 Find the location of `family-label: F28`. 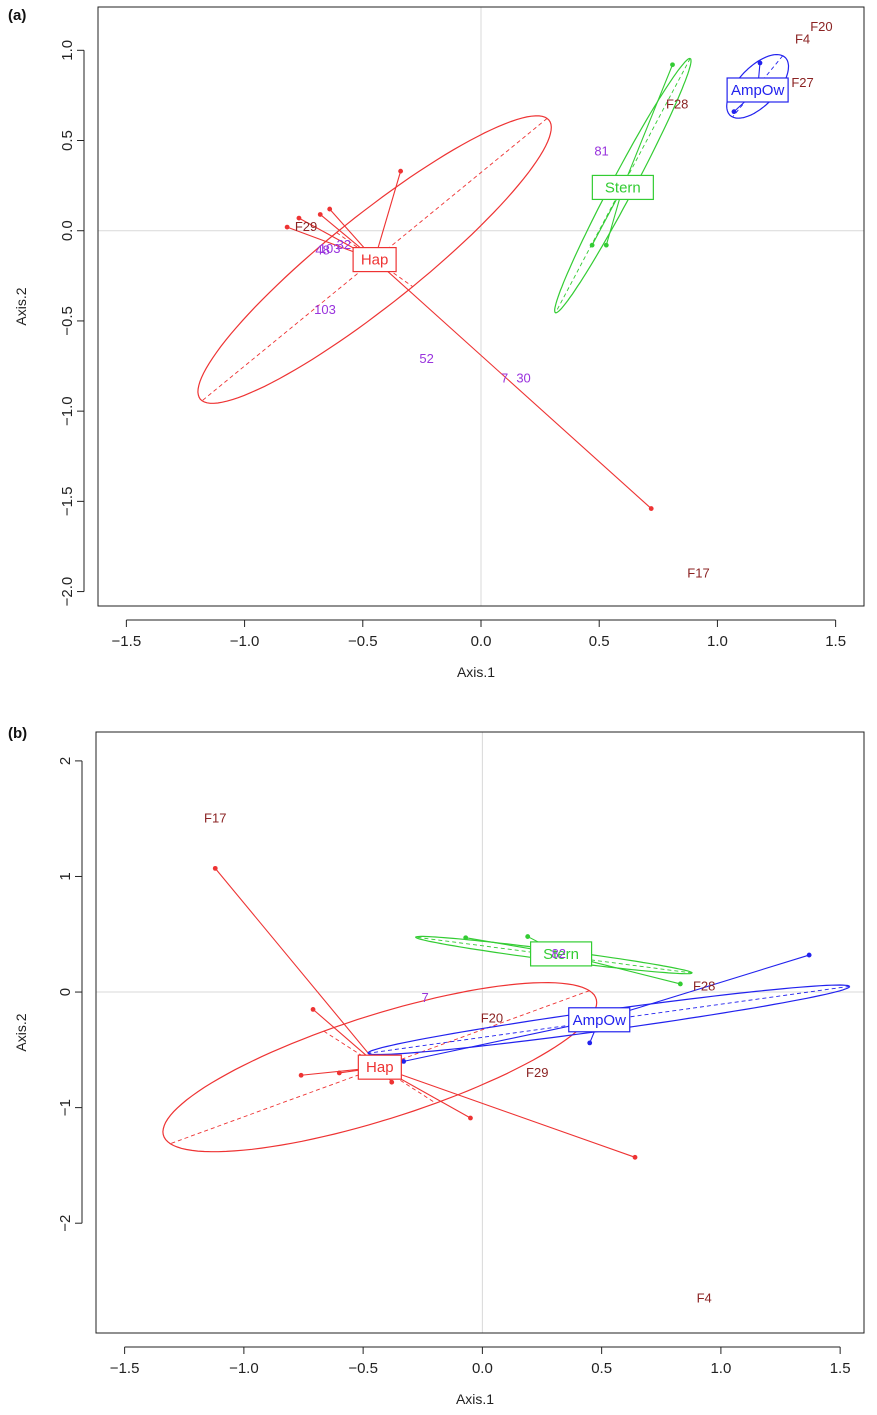

family-label: F28 is located at coordinates (677, 103).